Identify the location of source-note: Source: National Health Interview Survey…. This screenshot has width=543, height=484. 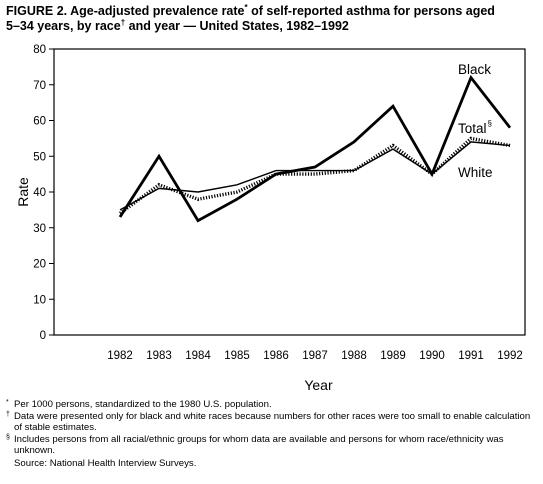
(105, 463).